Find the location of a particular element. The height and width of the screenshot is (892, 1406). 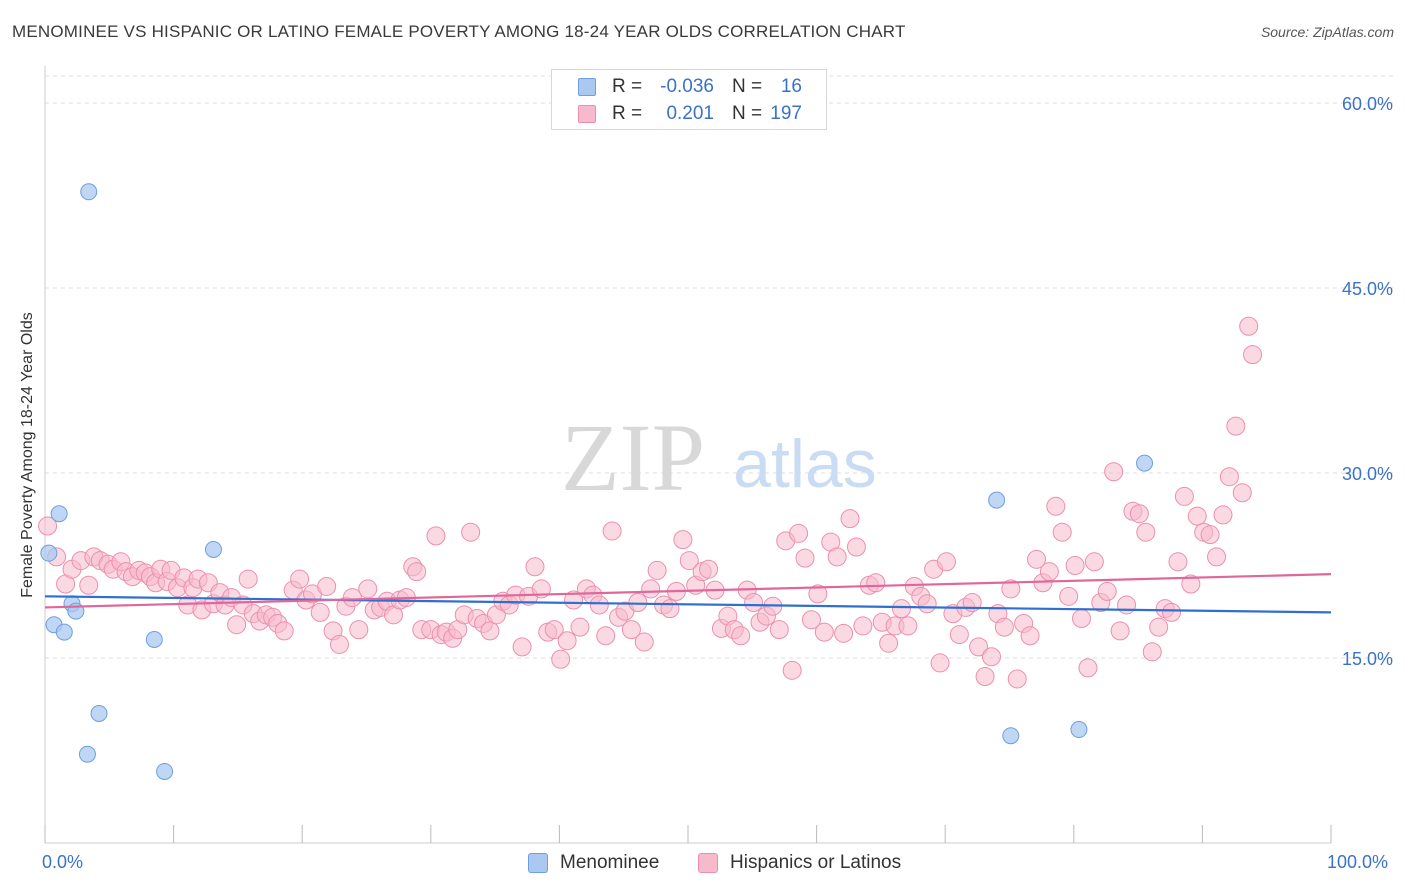

legend-n-value: 197 is located at coordinates (786, 113).